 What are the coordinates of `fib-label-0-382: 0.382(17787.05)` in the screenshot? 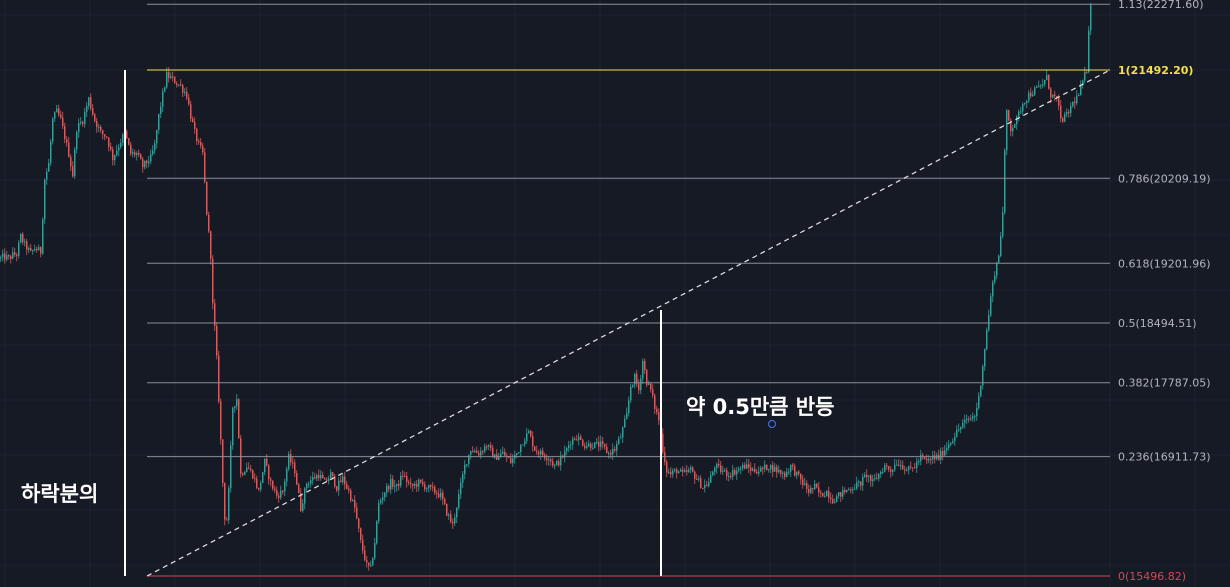 It's located at (1164, 383).